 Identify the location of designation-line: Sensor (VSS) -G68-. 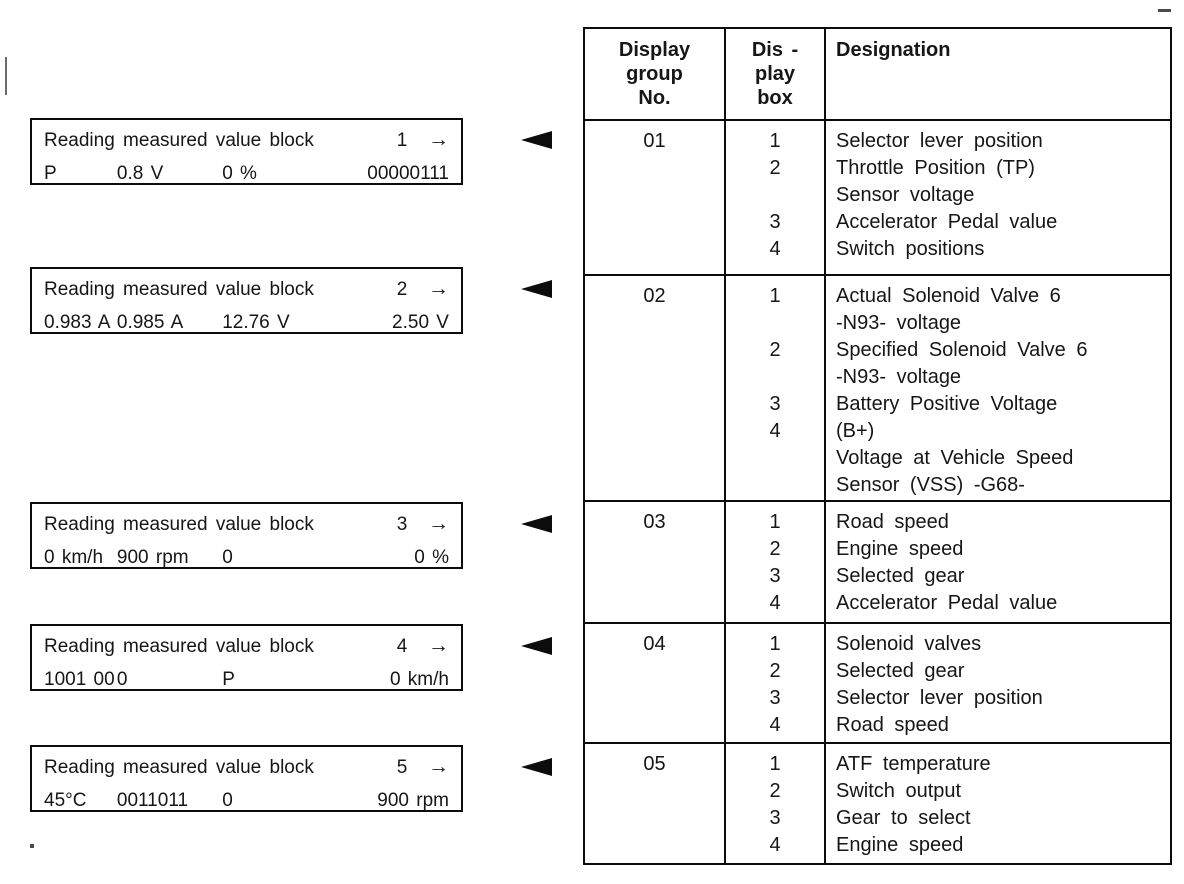
(930, 485).